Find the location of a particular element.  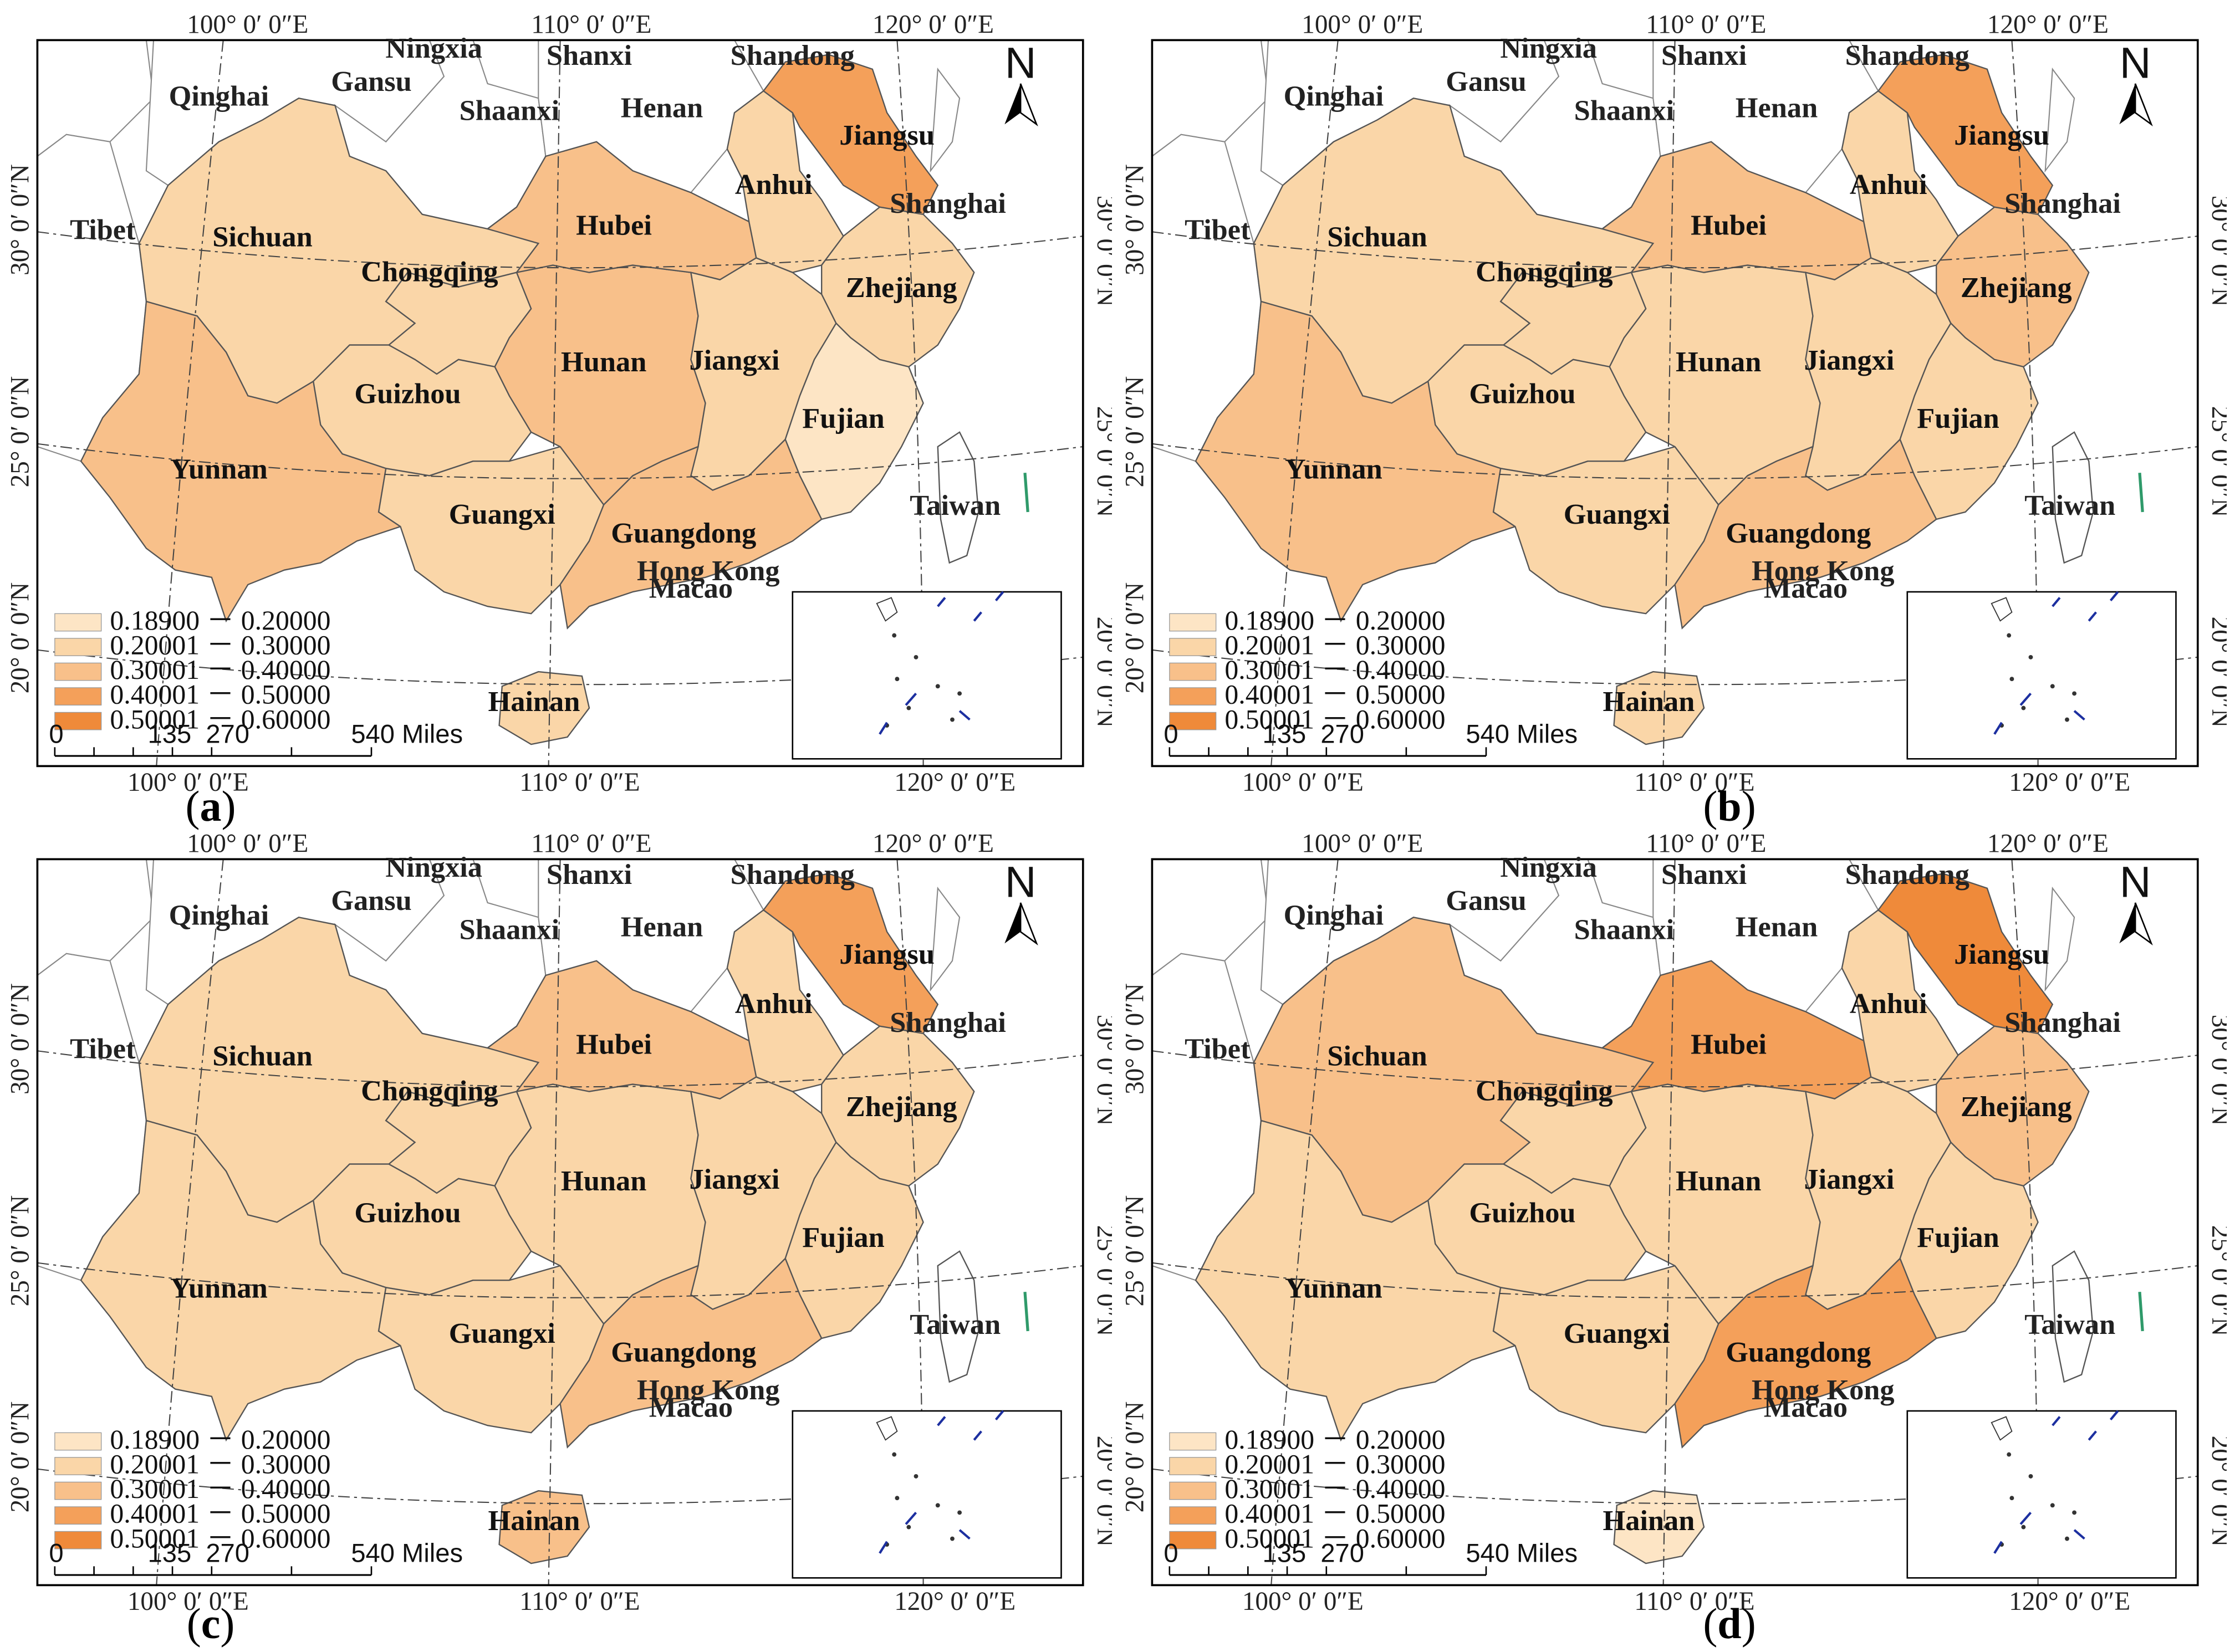

caption-letter: d is located at coordinates (1729, 1623).